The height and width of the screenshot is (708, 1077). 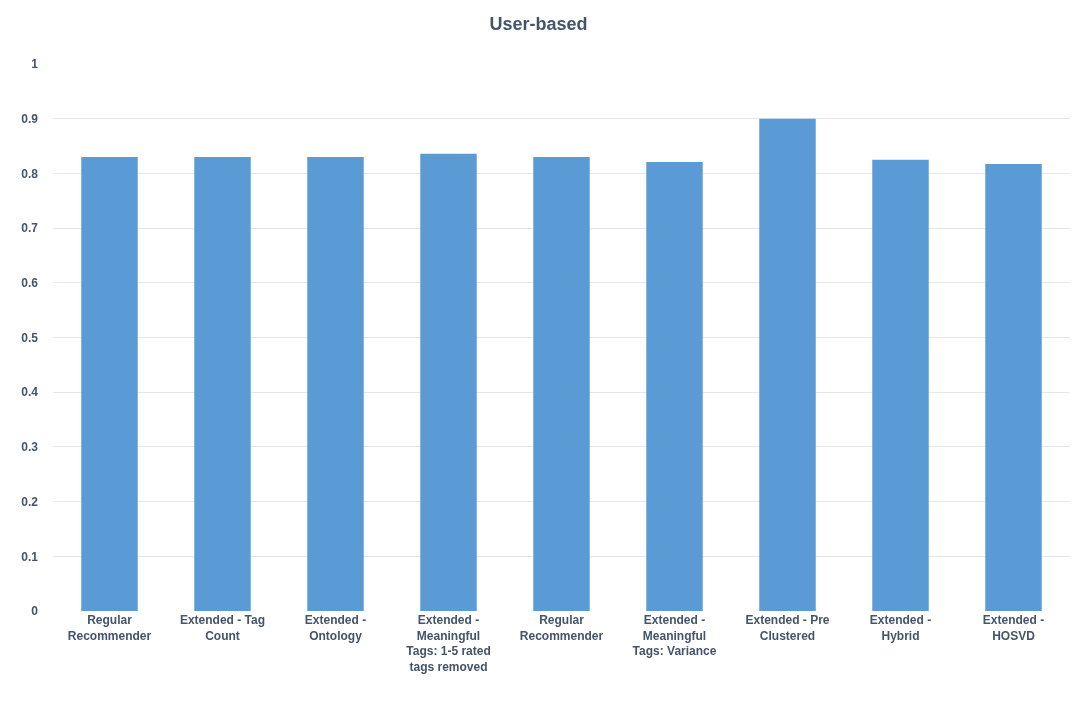 I want to click on x-tick-label: Extended - Tag Count, so click(x=222, y=628).